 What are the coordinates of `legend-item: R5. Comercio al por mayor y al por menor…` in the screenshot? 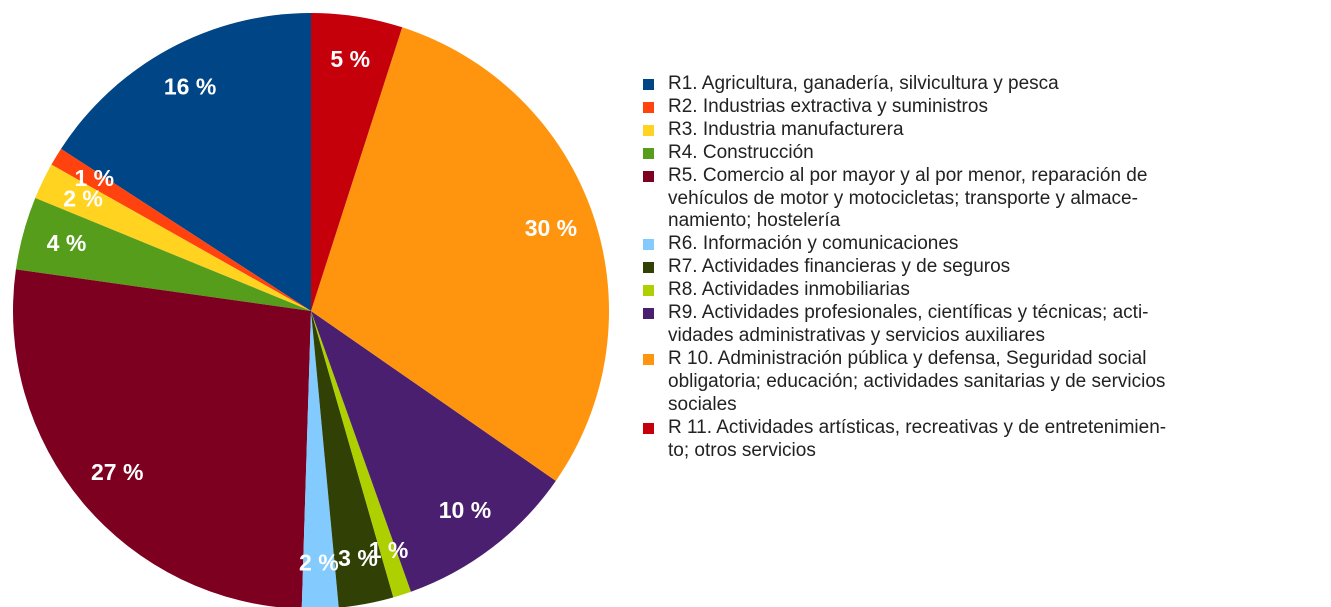 It's located at (903, 199).